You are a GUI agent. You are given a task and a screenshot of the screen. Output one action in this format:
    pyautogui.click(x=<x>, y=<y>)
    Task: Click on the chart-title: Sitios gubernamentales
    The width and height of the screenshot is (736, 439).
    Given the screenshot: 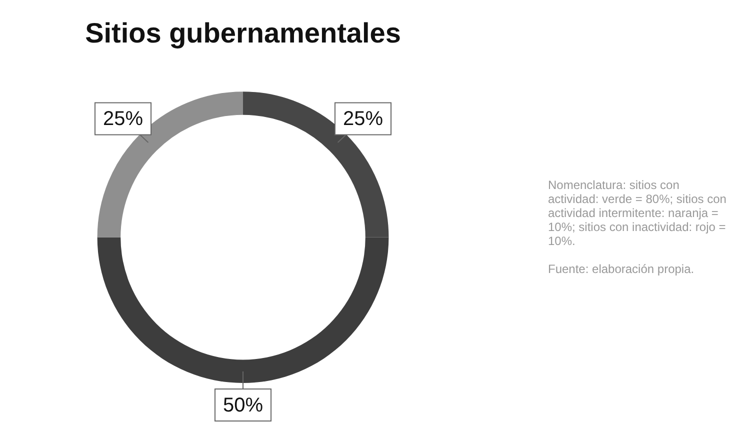 What is the action you would take?
    pyautogui.click(x=243, y=33)
    